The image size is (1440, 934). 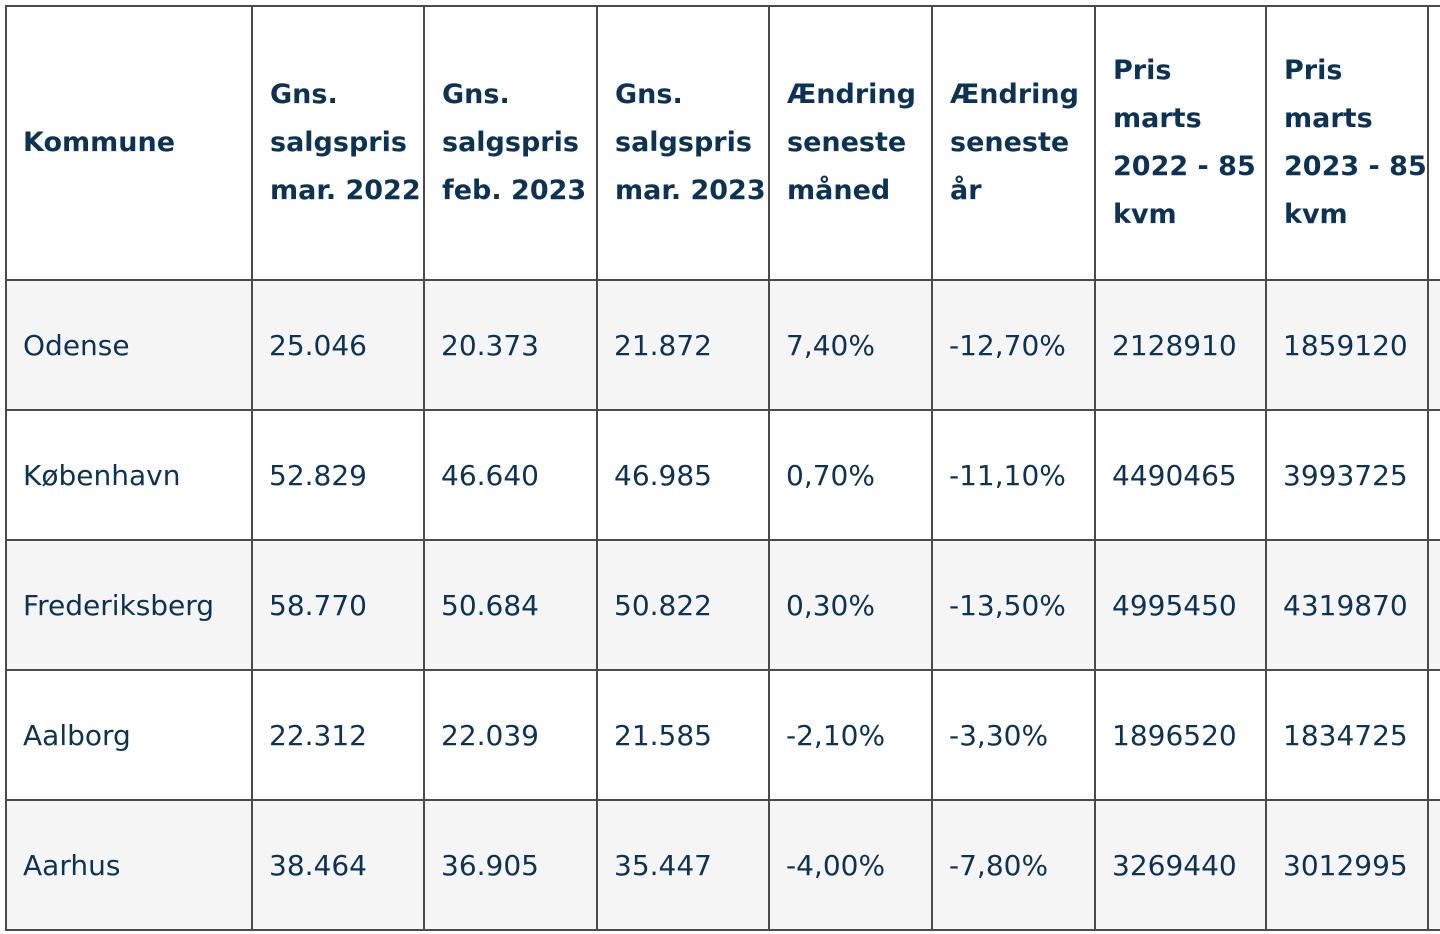 I want to click on cell-kommune: Aalborg, so click(x=129, y=735).